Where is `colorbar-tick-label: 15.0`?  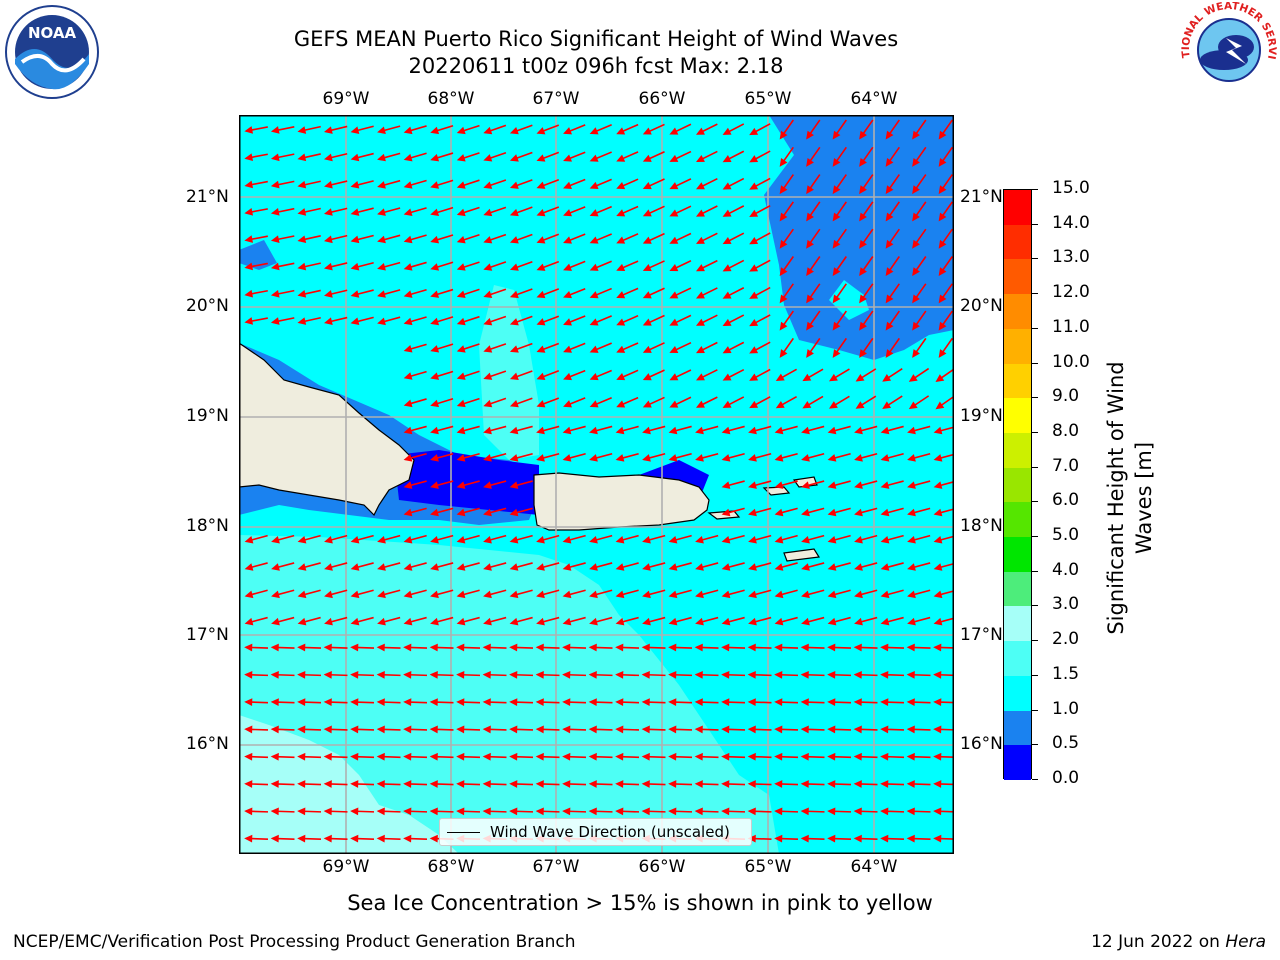
colorbar-tick-label: 15.0 is located at coordinates (1071, 188).